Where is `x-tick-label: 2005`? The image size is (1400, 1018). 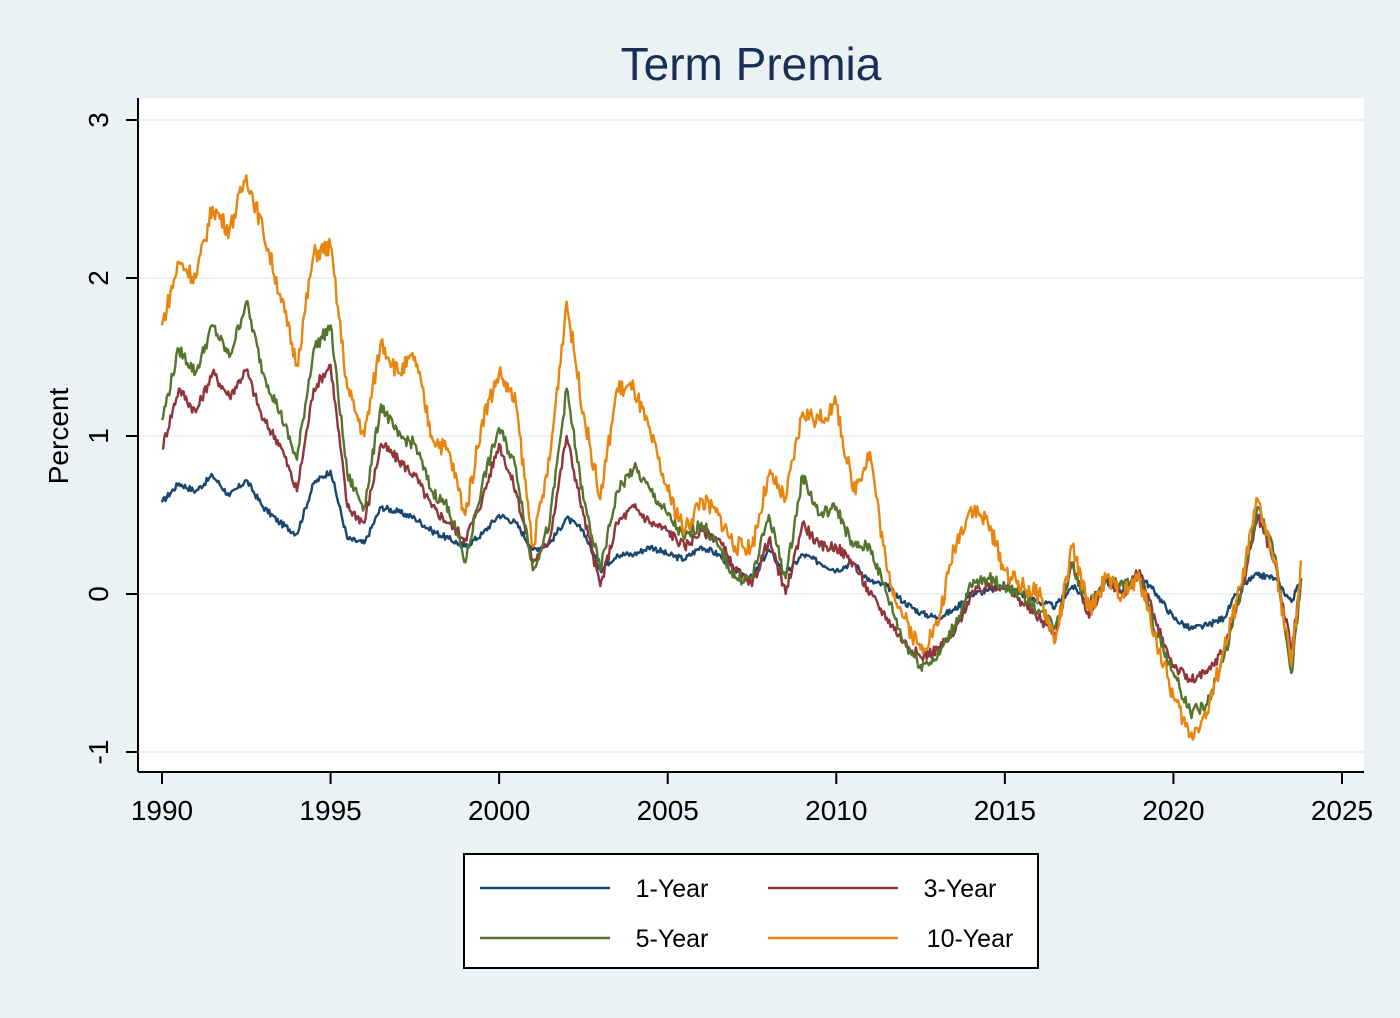 x-tick-label: 2005 is located at coordinates (668, 810).